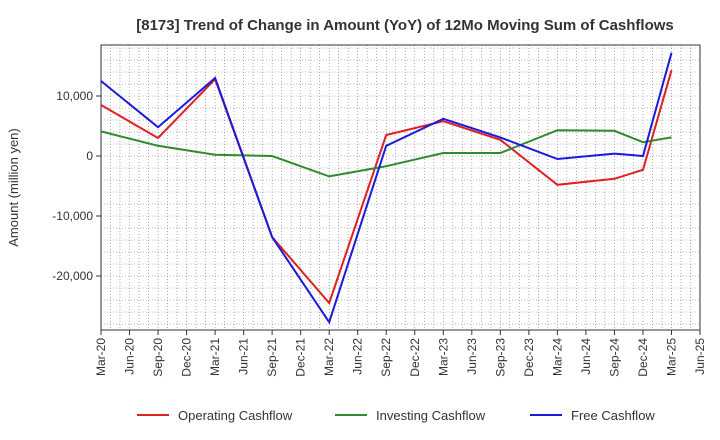 The image size is (720, 440). I want to click on x-tick-label: Sep-21, so click(272, 357).